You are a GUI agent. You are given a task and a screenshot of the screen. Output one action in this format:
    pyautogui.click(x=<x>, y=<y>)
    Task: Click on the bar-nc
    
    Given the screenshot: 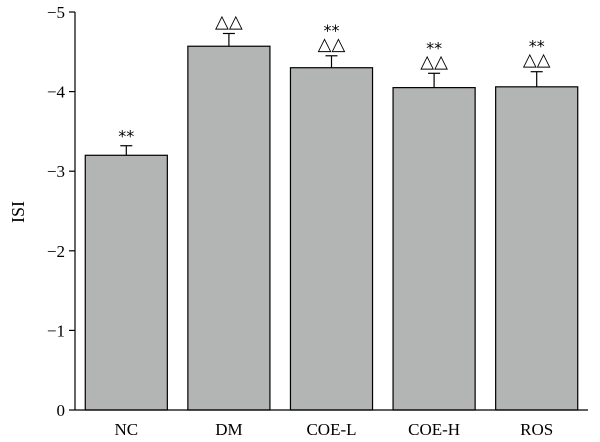 What is the action you would take?
    pyautogui.click(x=126, y=282)
    